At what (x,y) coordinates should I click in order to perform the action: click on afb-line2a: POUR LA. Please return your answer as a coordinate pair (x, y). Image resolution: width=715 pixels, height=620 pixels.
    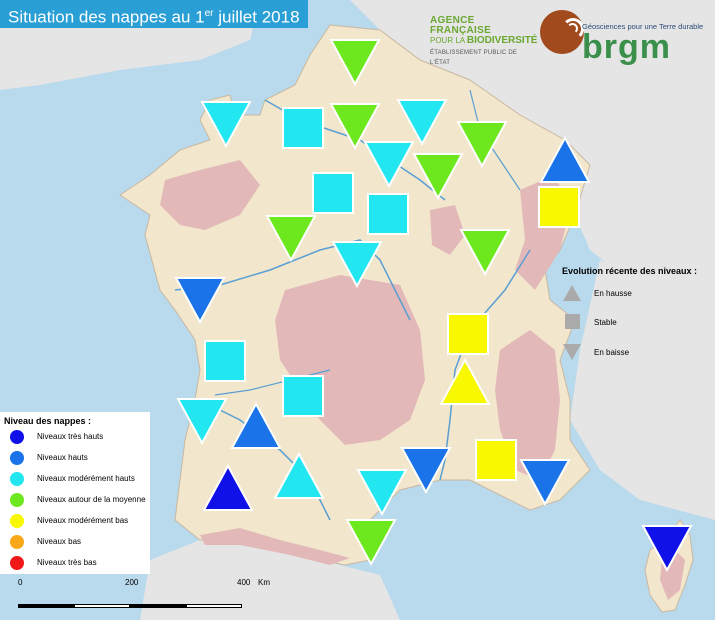
    Looking at the image, I should click on (448, 40).